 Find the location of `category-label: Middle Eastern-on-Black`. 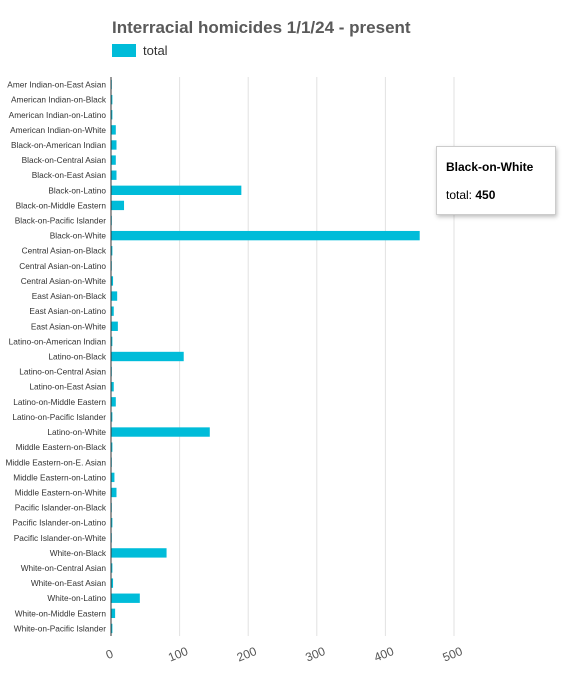

category-label: Middle Eastern-on-Black is located at coordinates (61, 447).